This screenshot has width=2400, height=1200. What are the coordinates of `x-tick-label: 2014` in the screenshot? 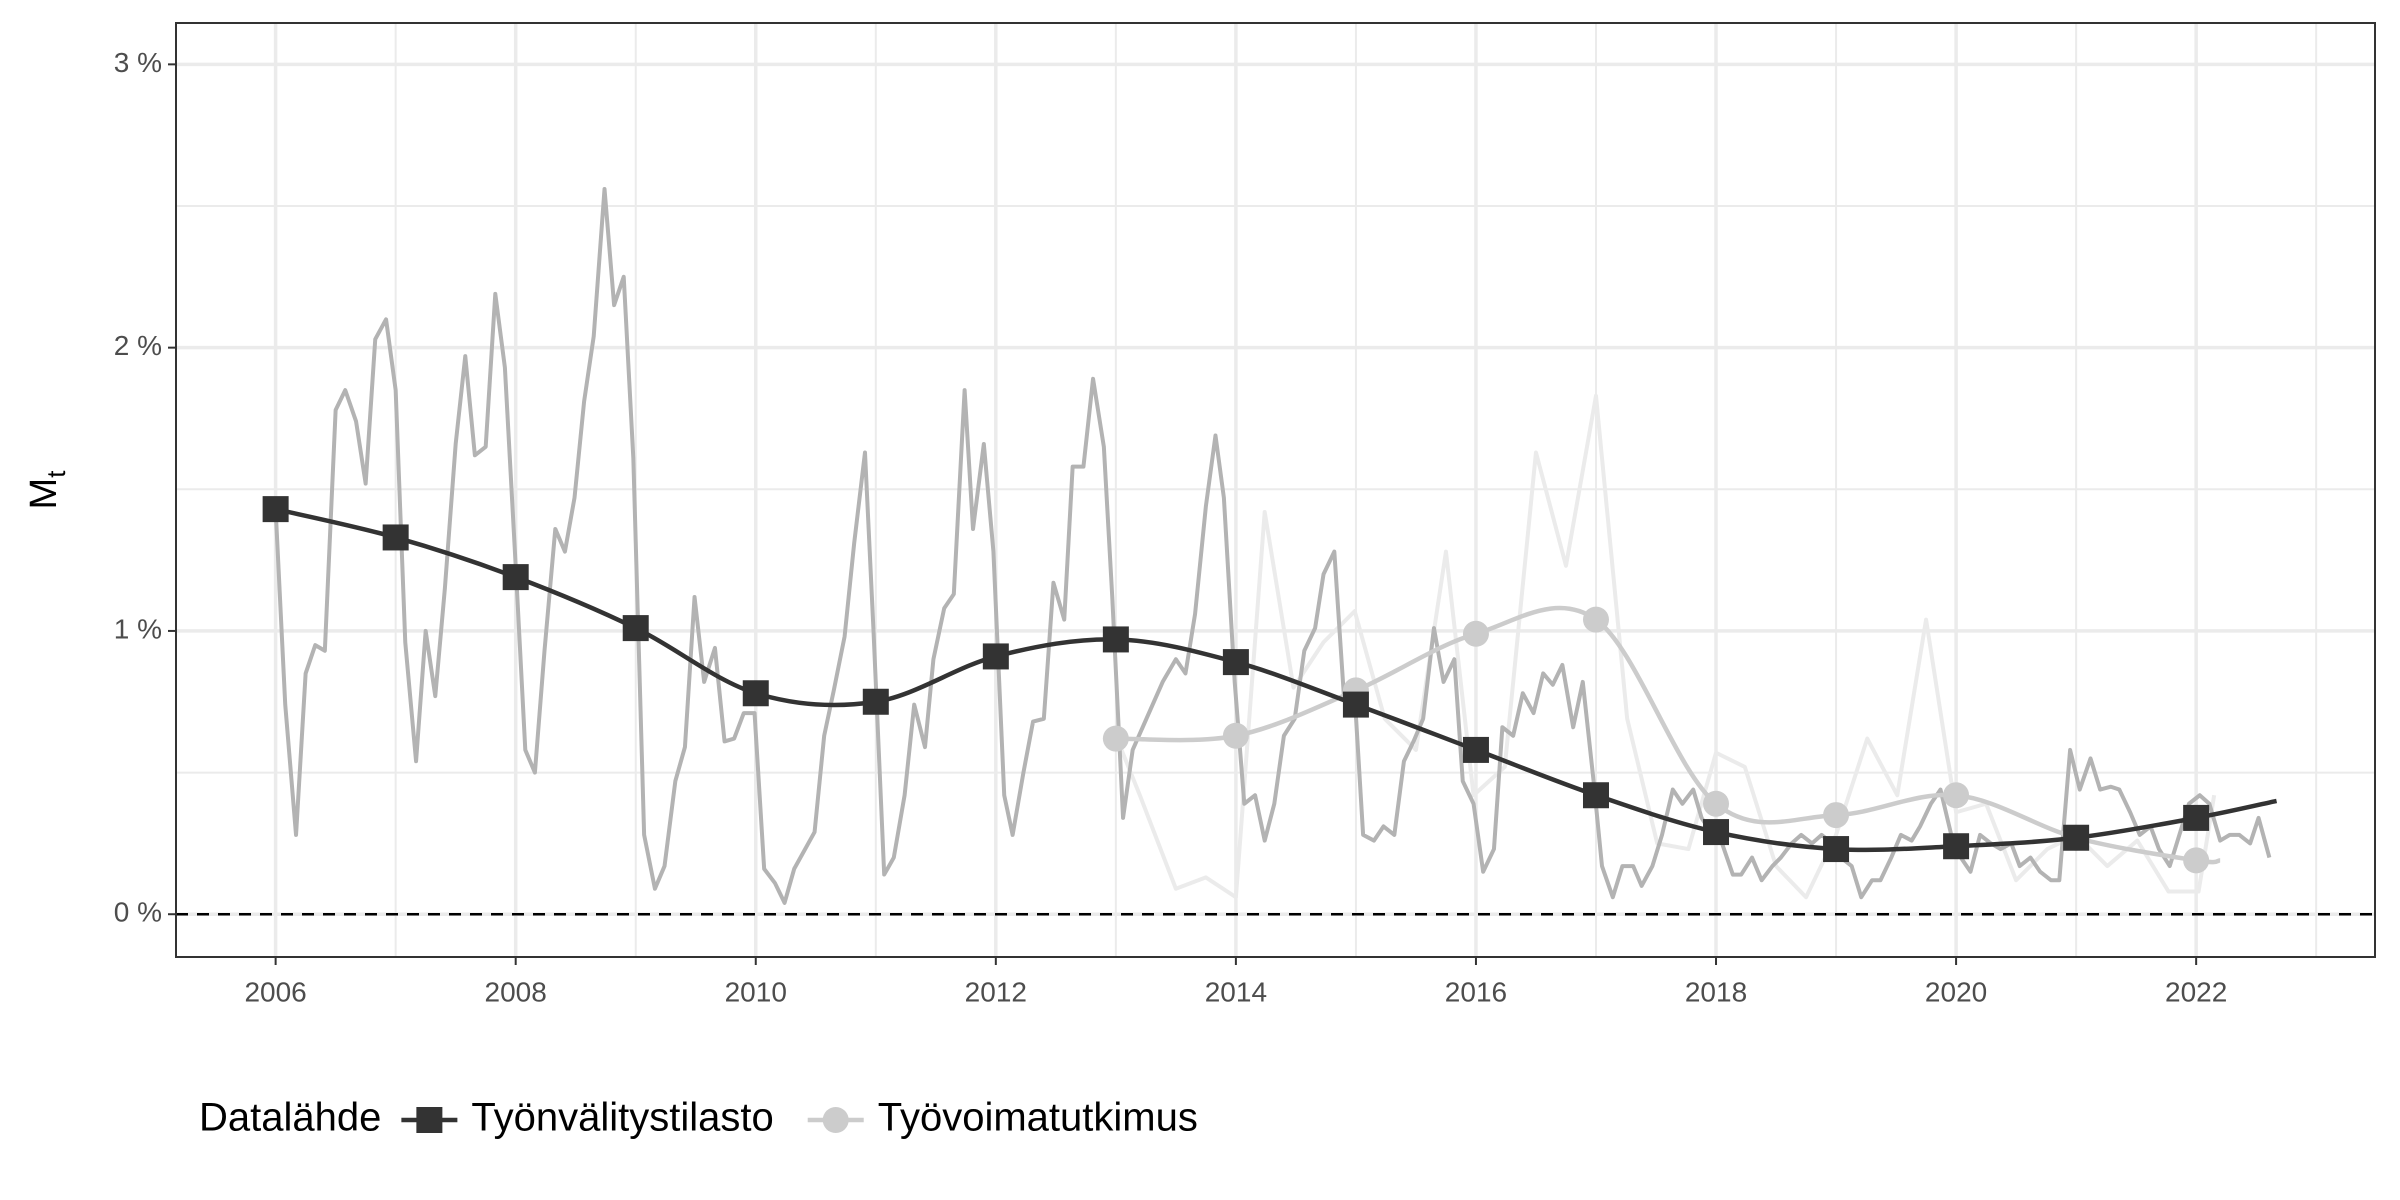 It's located at (1236, 991).